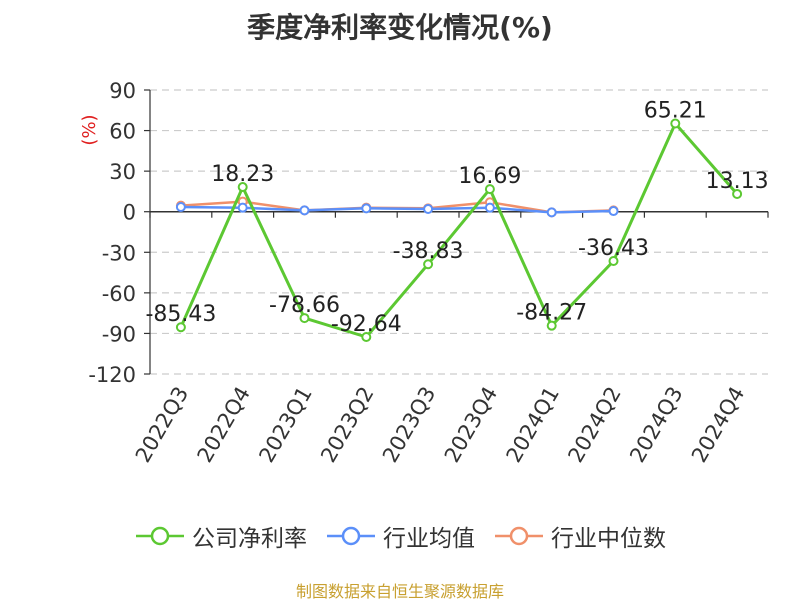 This screenshot has height=602, width=800. I want to click on x-tick-label: 2022Q3, so click(162, 425).